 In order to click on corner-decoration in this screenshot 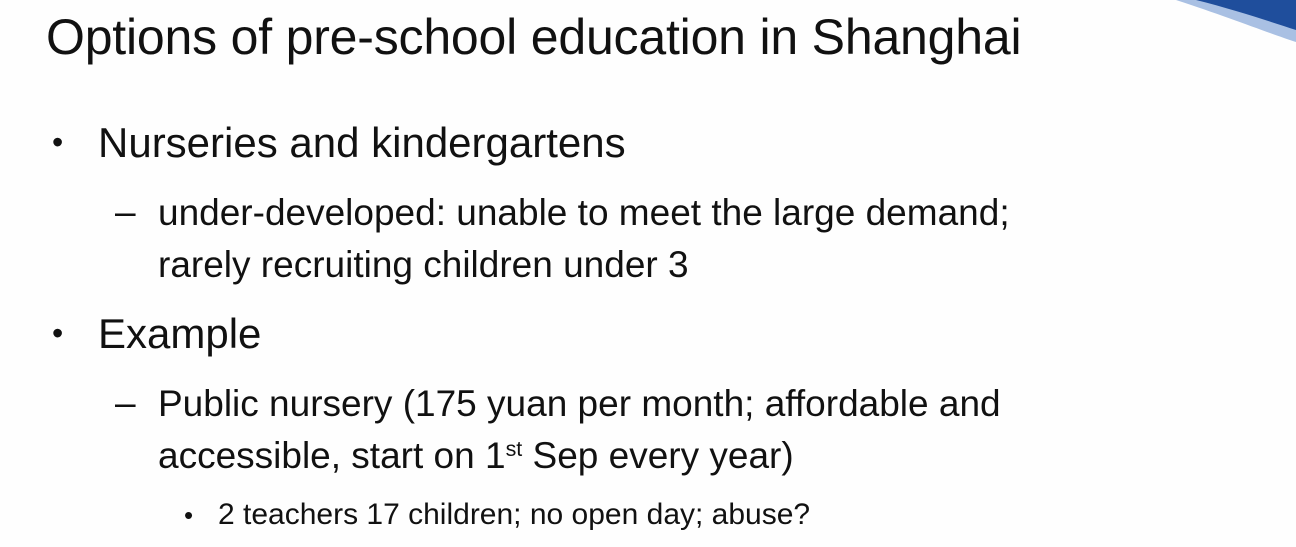, I will do `click(1236, 21)`.